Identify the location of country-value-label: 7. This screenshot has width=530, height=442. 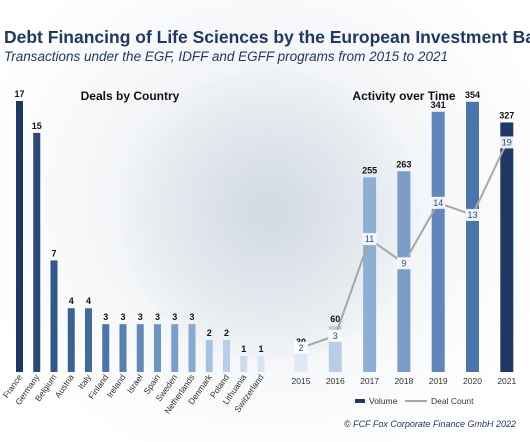
(53, 253).